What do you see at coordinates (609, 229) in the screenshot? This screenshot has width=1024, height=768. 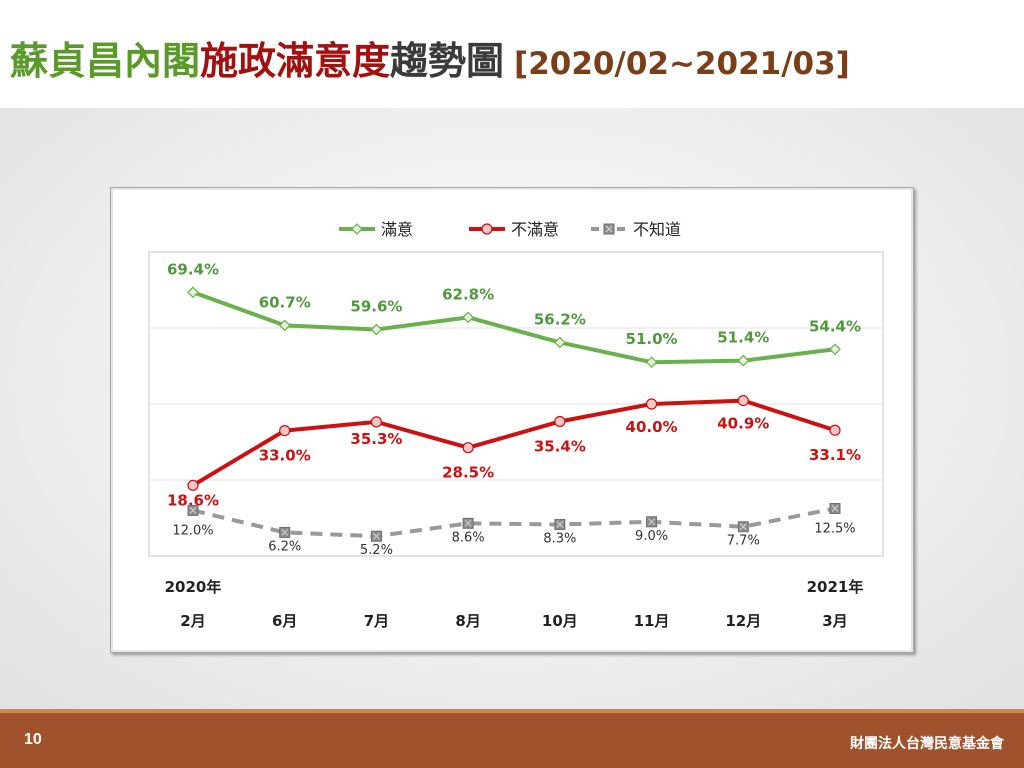 I see `legend-marker-2-x` at bounding box center [609, 229].